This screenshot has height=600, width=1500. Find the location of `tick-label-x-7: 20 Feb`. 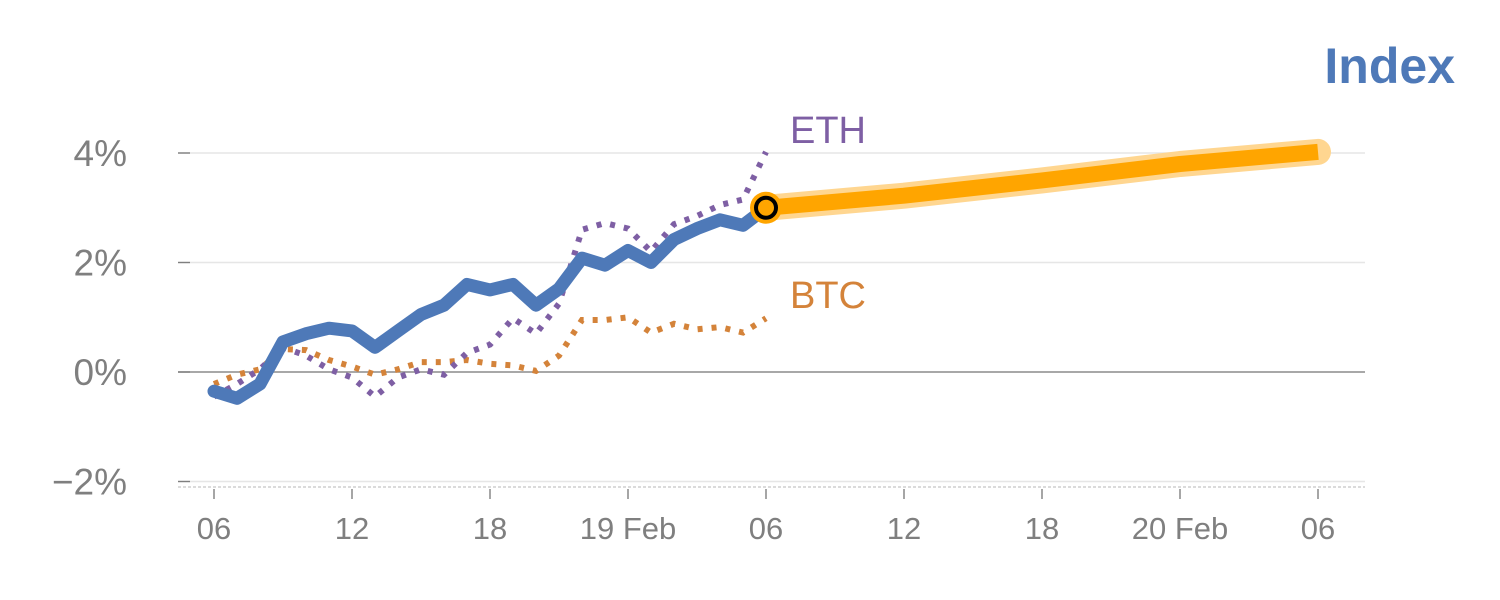

tick-label-x-7: 20 Feb is located at coordinates (1180, 528).